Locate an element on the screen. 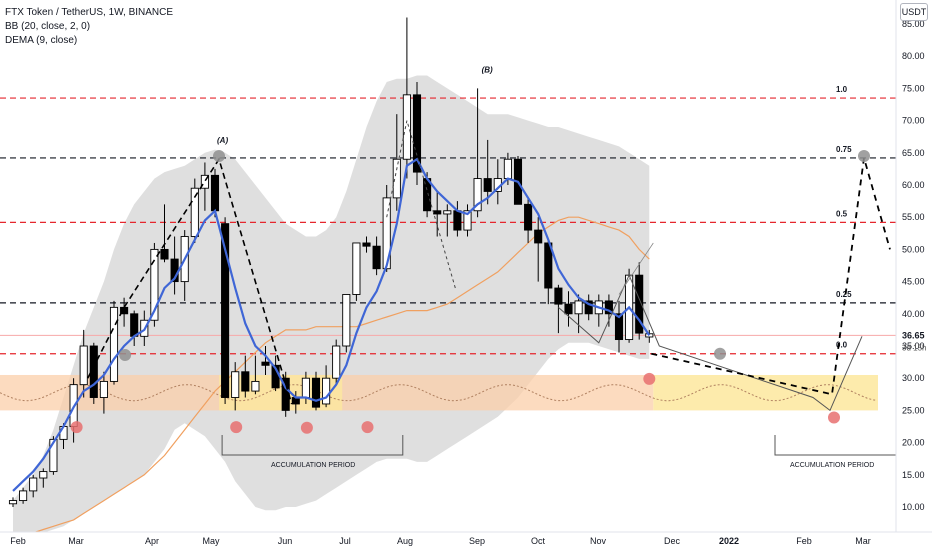 The width and height of the screenshot is (932, 550). x-tick-label-10: Dec is located at coordinates (672, 541).